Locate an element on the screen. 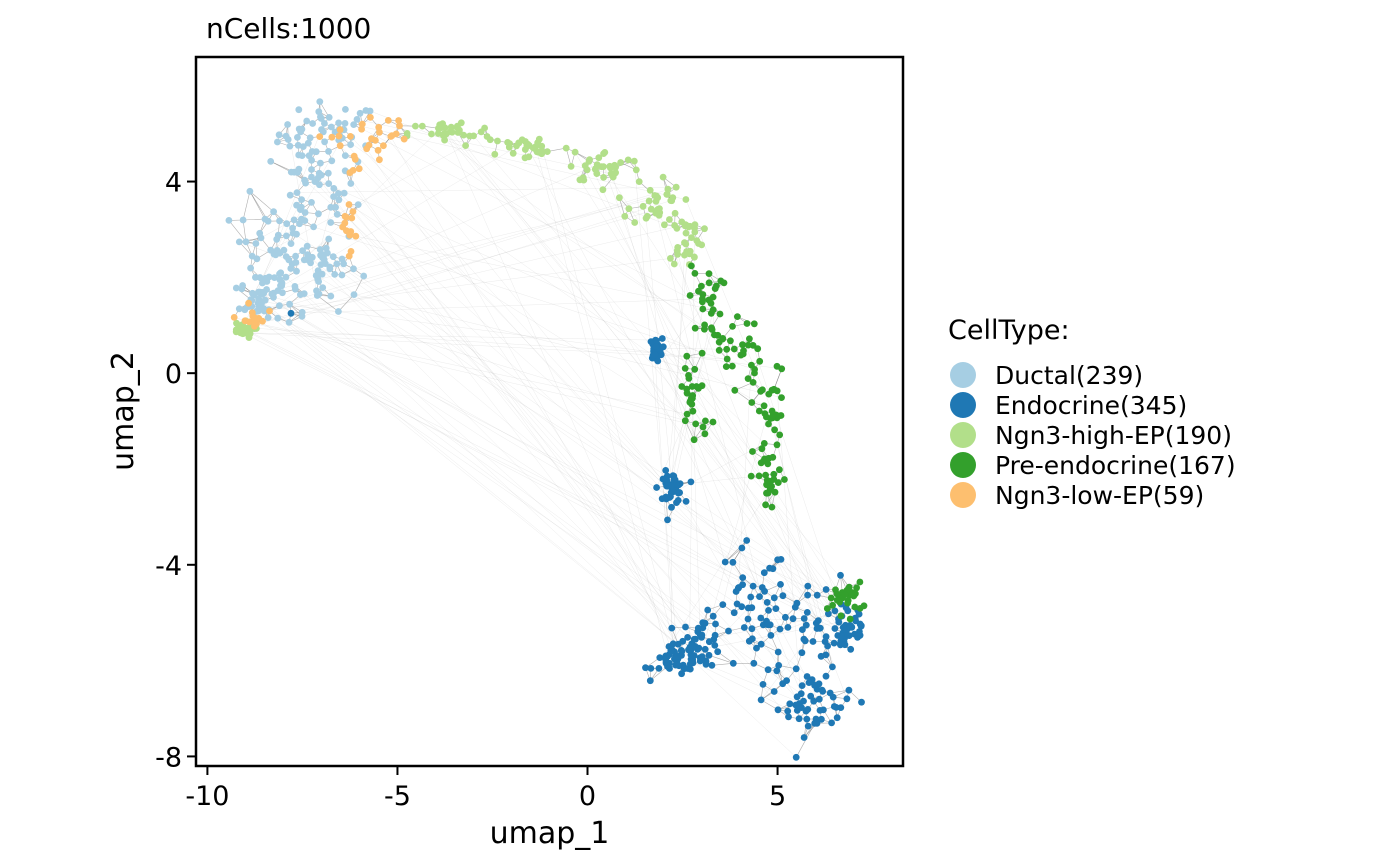  legend-label: Pre-endocrine(167) is located at coordinates (1115, 465).